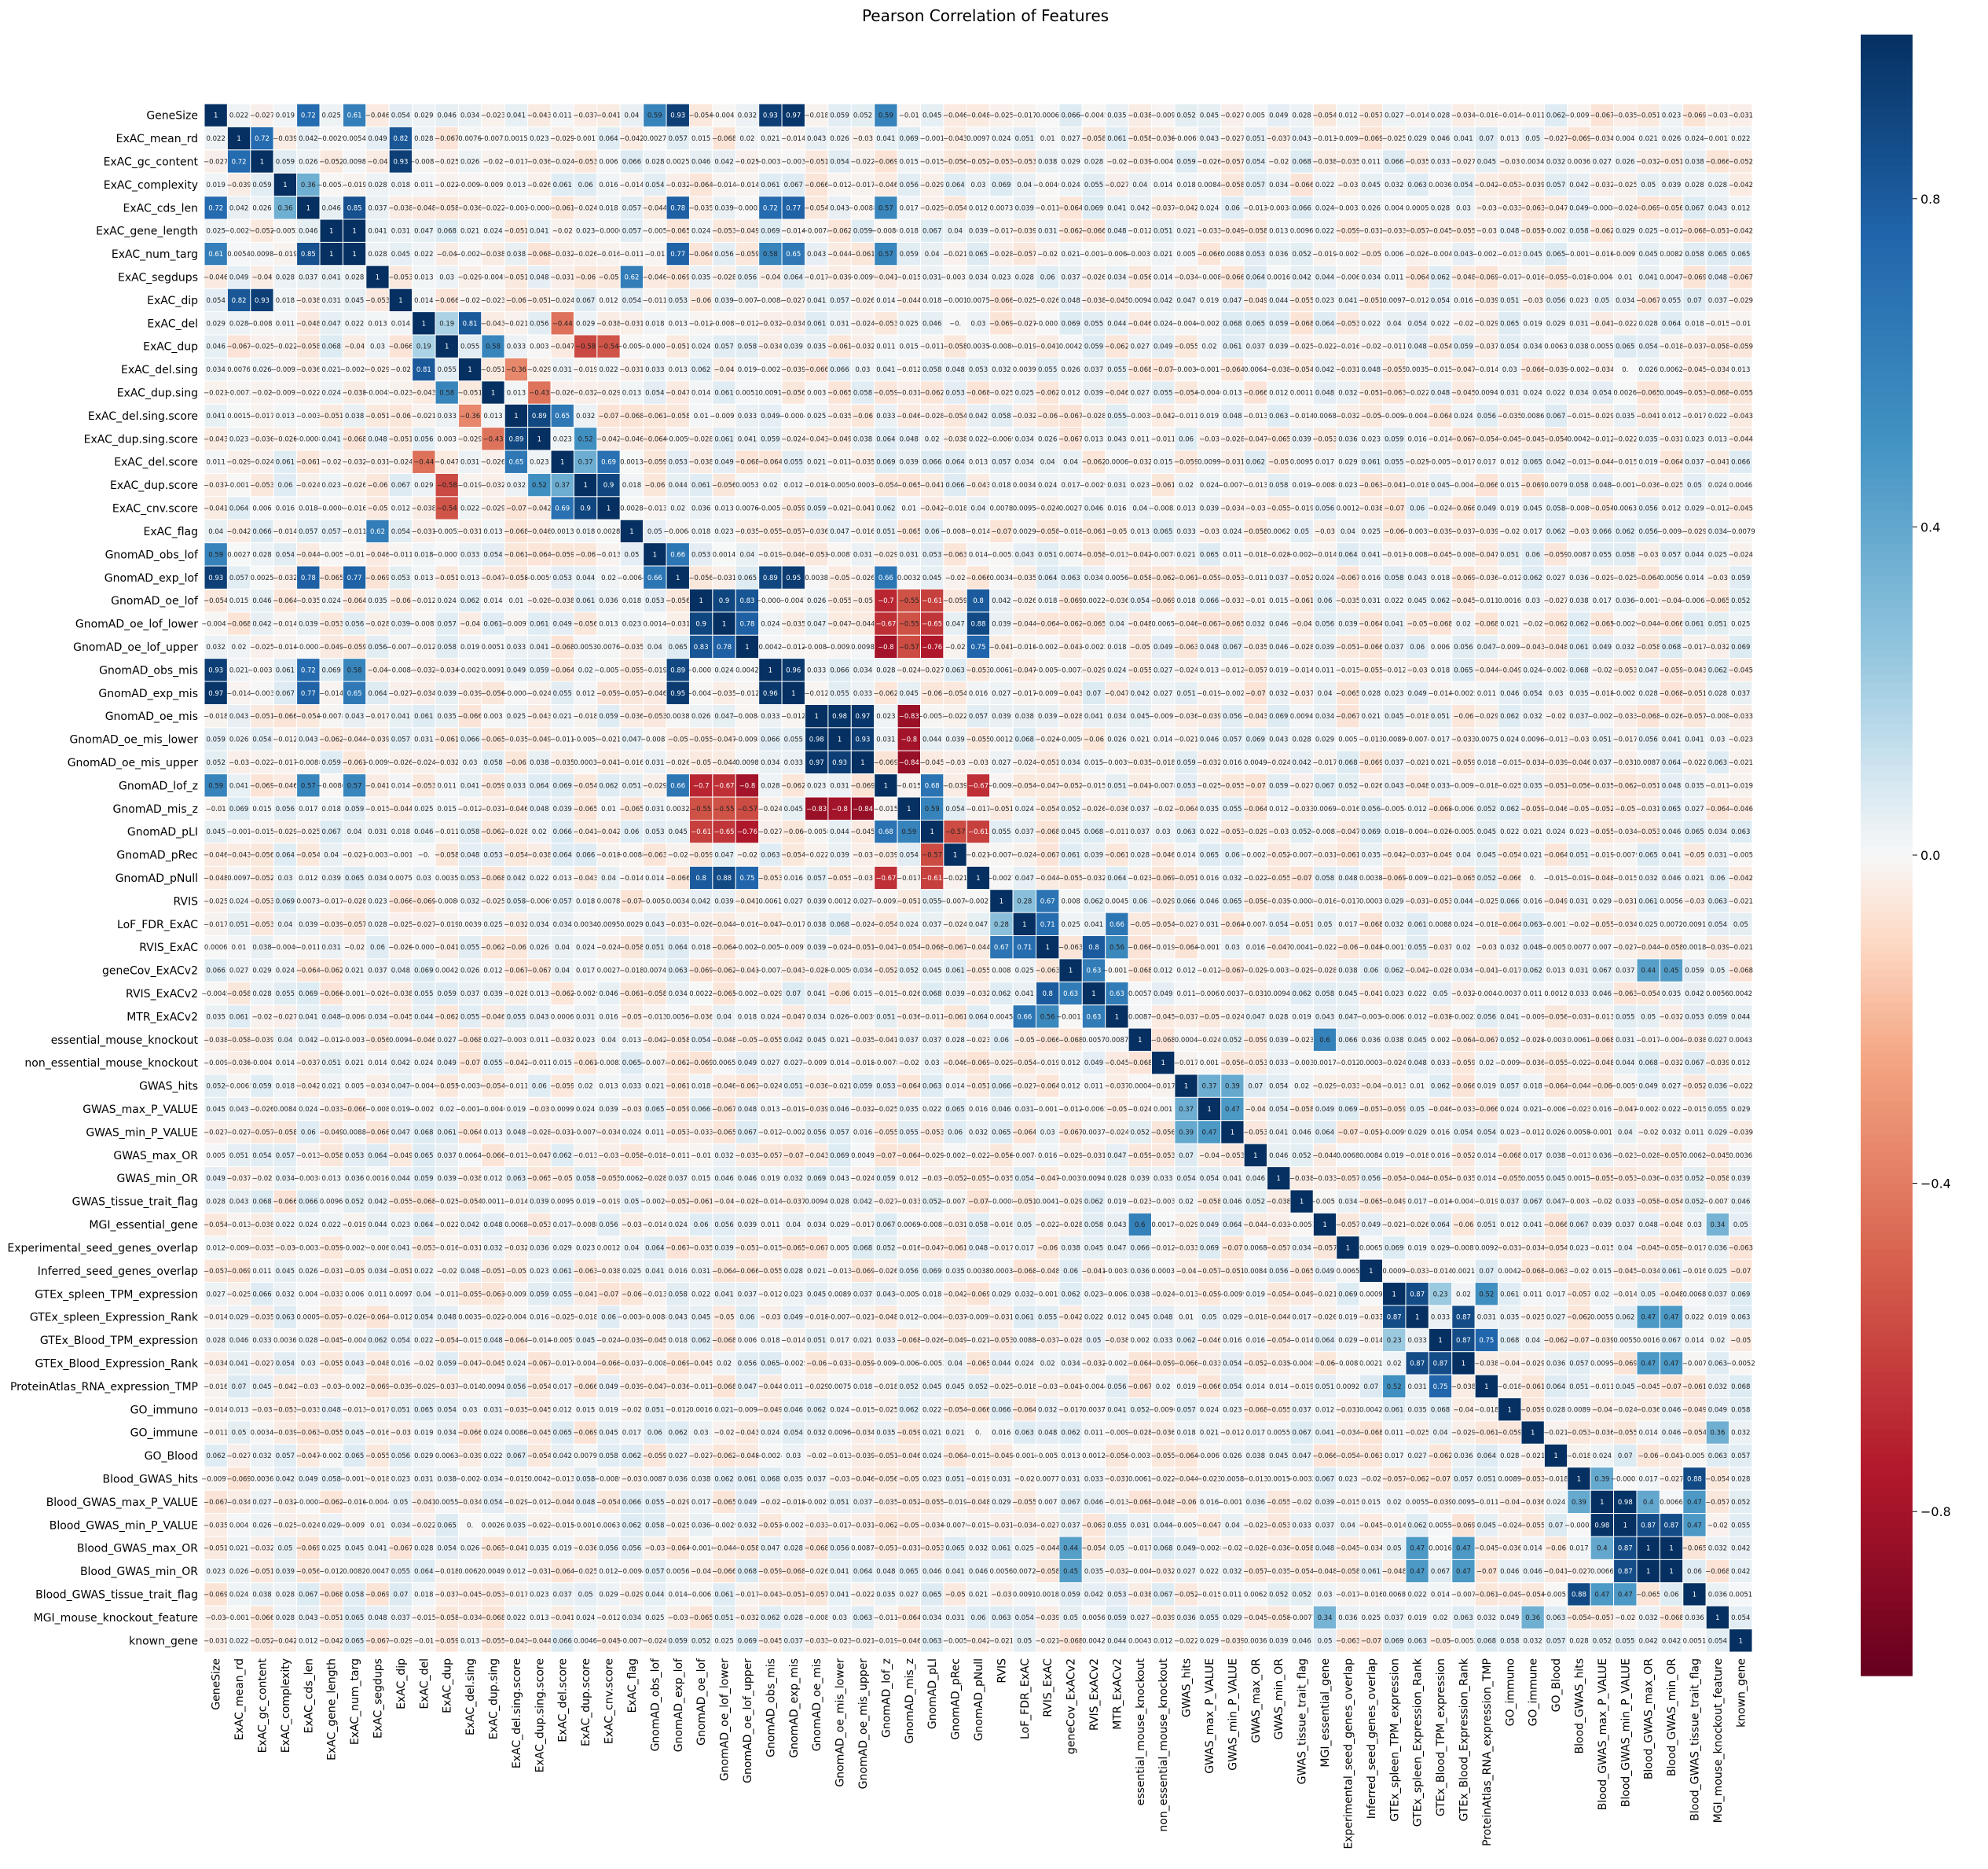 The height and width of the screenshot is (1869, 1988). What do you see at coordinates (1001, 486) in the screenshot?
I see `heatmap-cell-value: 0.018` at bounding box center [1001, 486].